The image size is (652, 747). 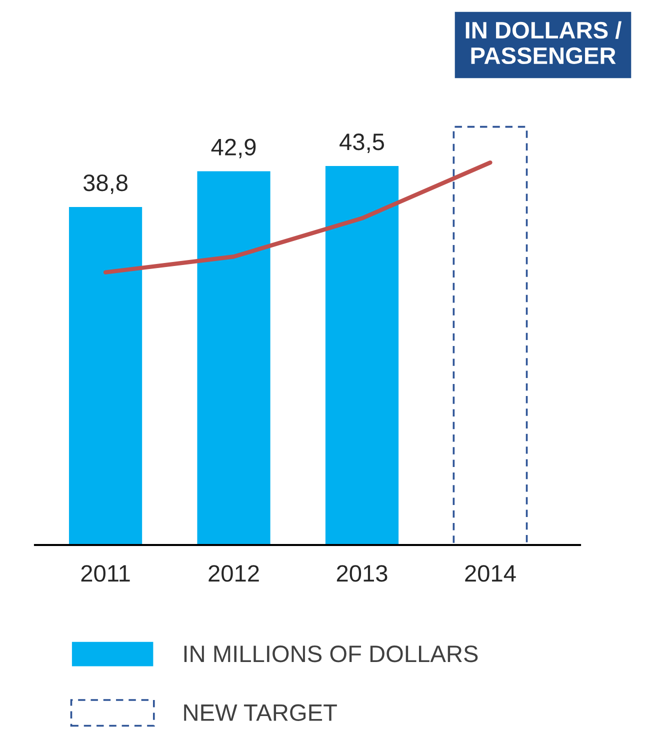 I want to click on x-tick-label: 2013, so click(x=362, y=573).